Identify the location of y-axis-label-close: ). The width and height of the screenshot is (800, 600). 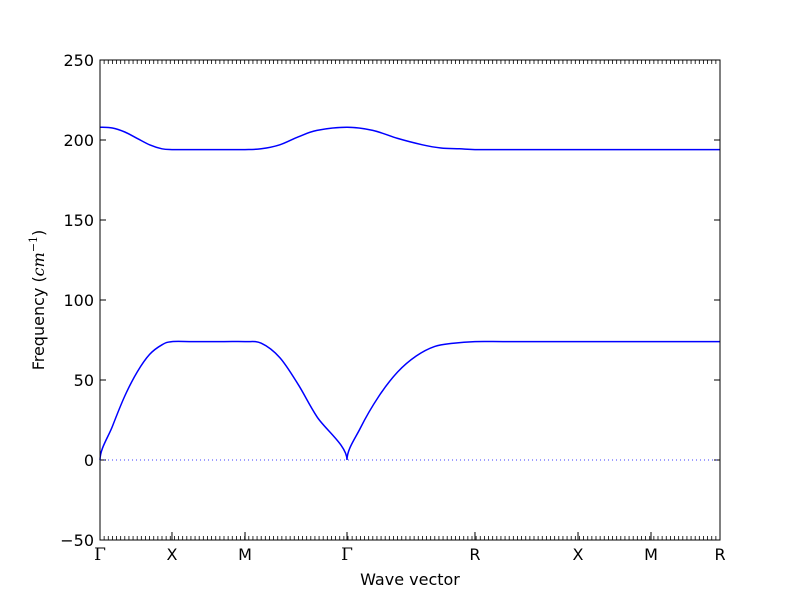
(38, 233).